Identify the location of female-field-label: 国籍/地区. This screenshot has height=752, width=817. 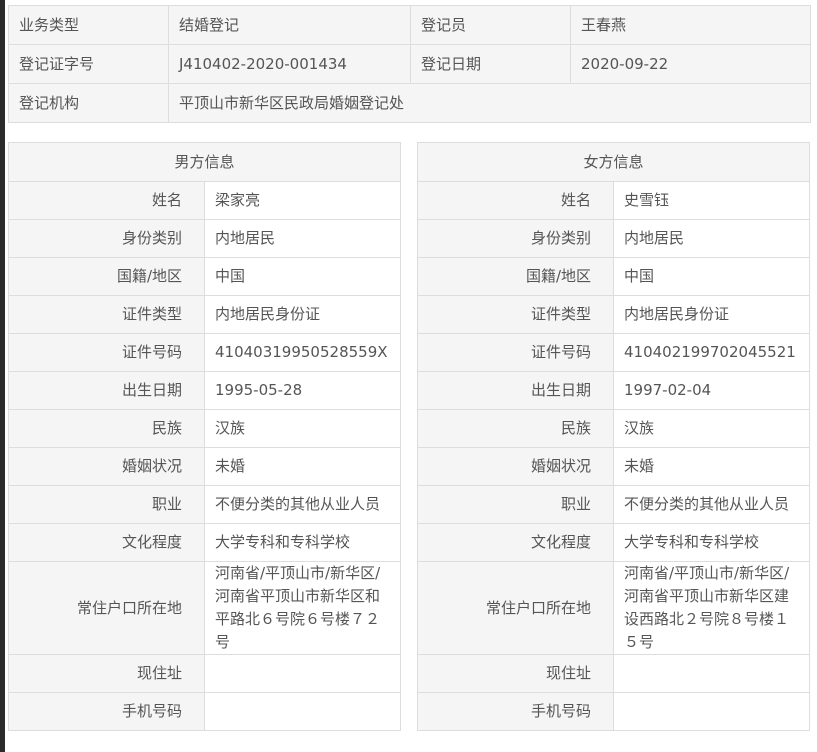
(515, 276).